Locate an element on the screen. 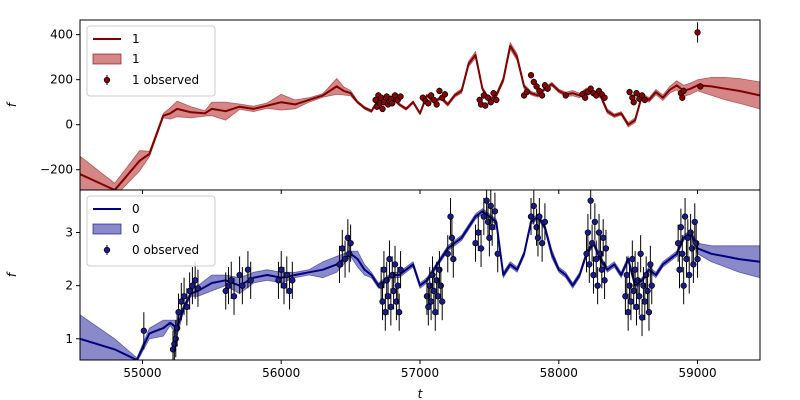  top-legend-label-band: 1 is located at coordinates (136, 59).